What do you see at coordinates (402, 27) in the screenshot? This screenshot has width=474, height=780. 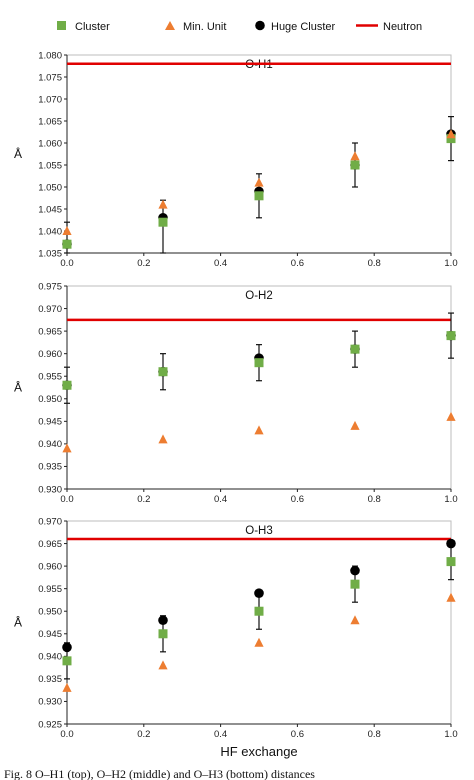 I see `legend-label-neutron: Neutron` at bounding box center [402, 27].